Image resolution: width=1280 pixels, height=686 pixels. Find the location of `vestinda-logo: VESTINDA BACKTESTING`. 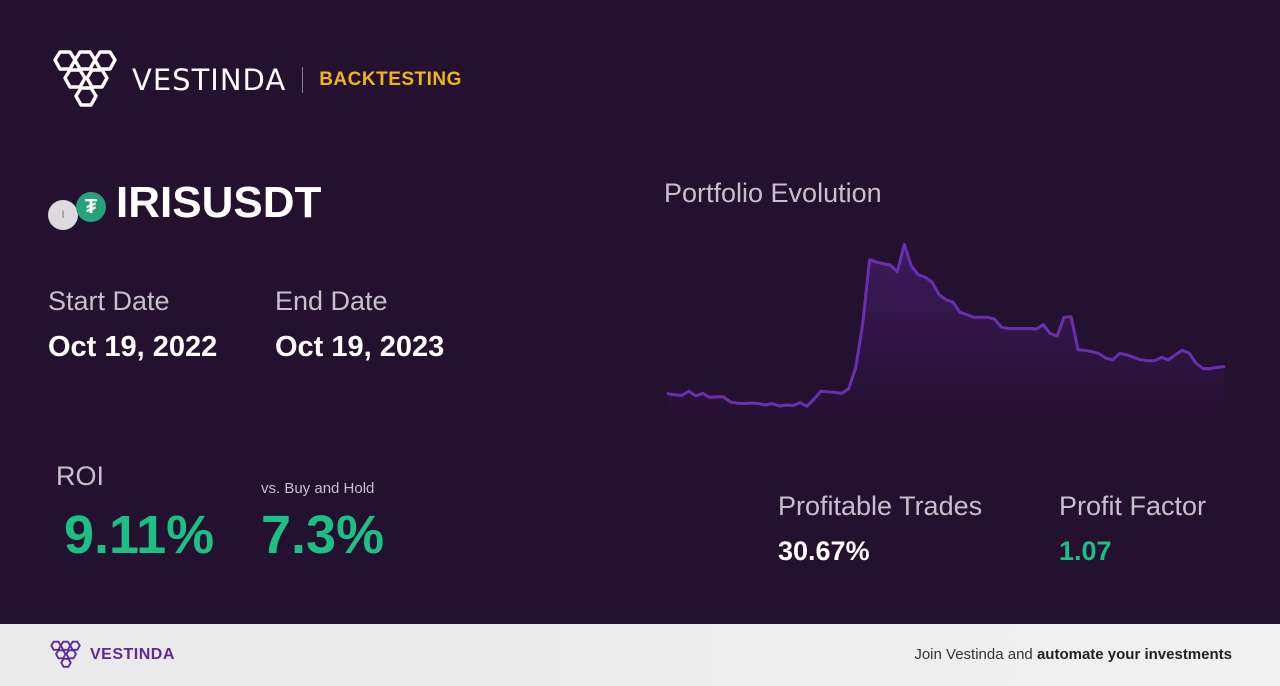

vestinda-logo: VESTINDA BACKTESTING is located at coordinates (255, 80).